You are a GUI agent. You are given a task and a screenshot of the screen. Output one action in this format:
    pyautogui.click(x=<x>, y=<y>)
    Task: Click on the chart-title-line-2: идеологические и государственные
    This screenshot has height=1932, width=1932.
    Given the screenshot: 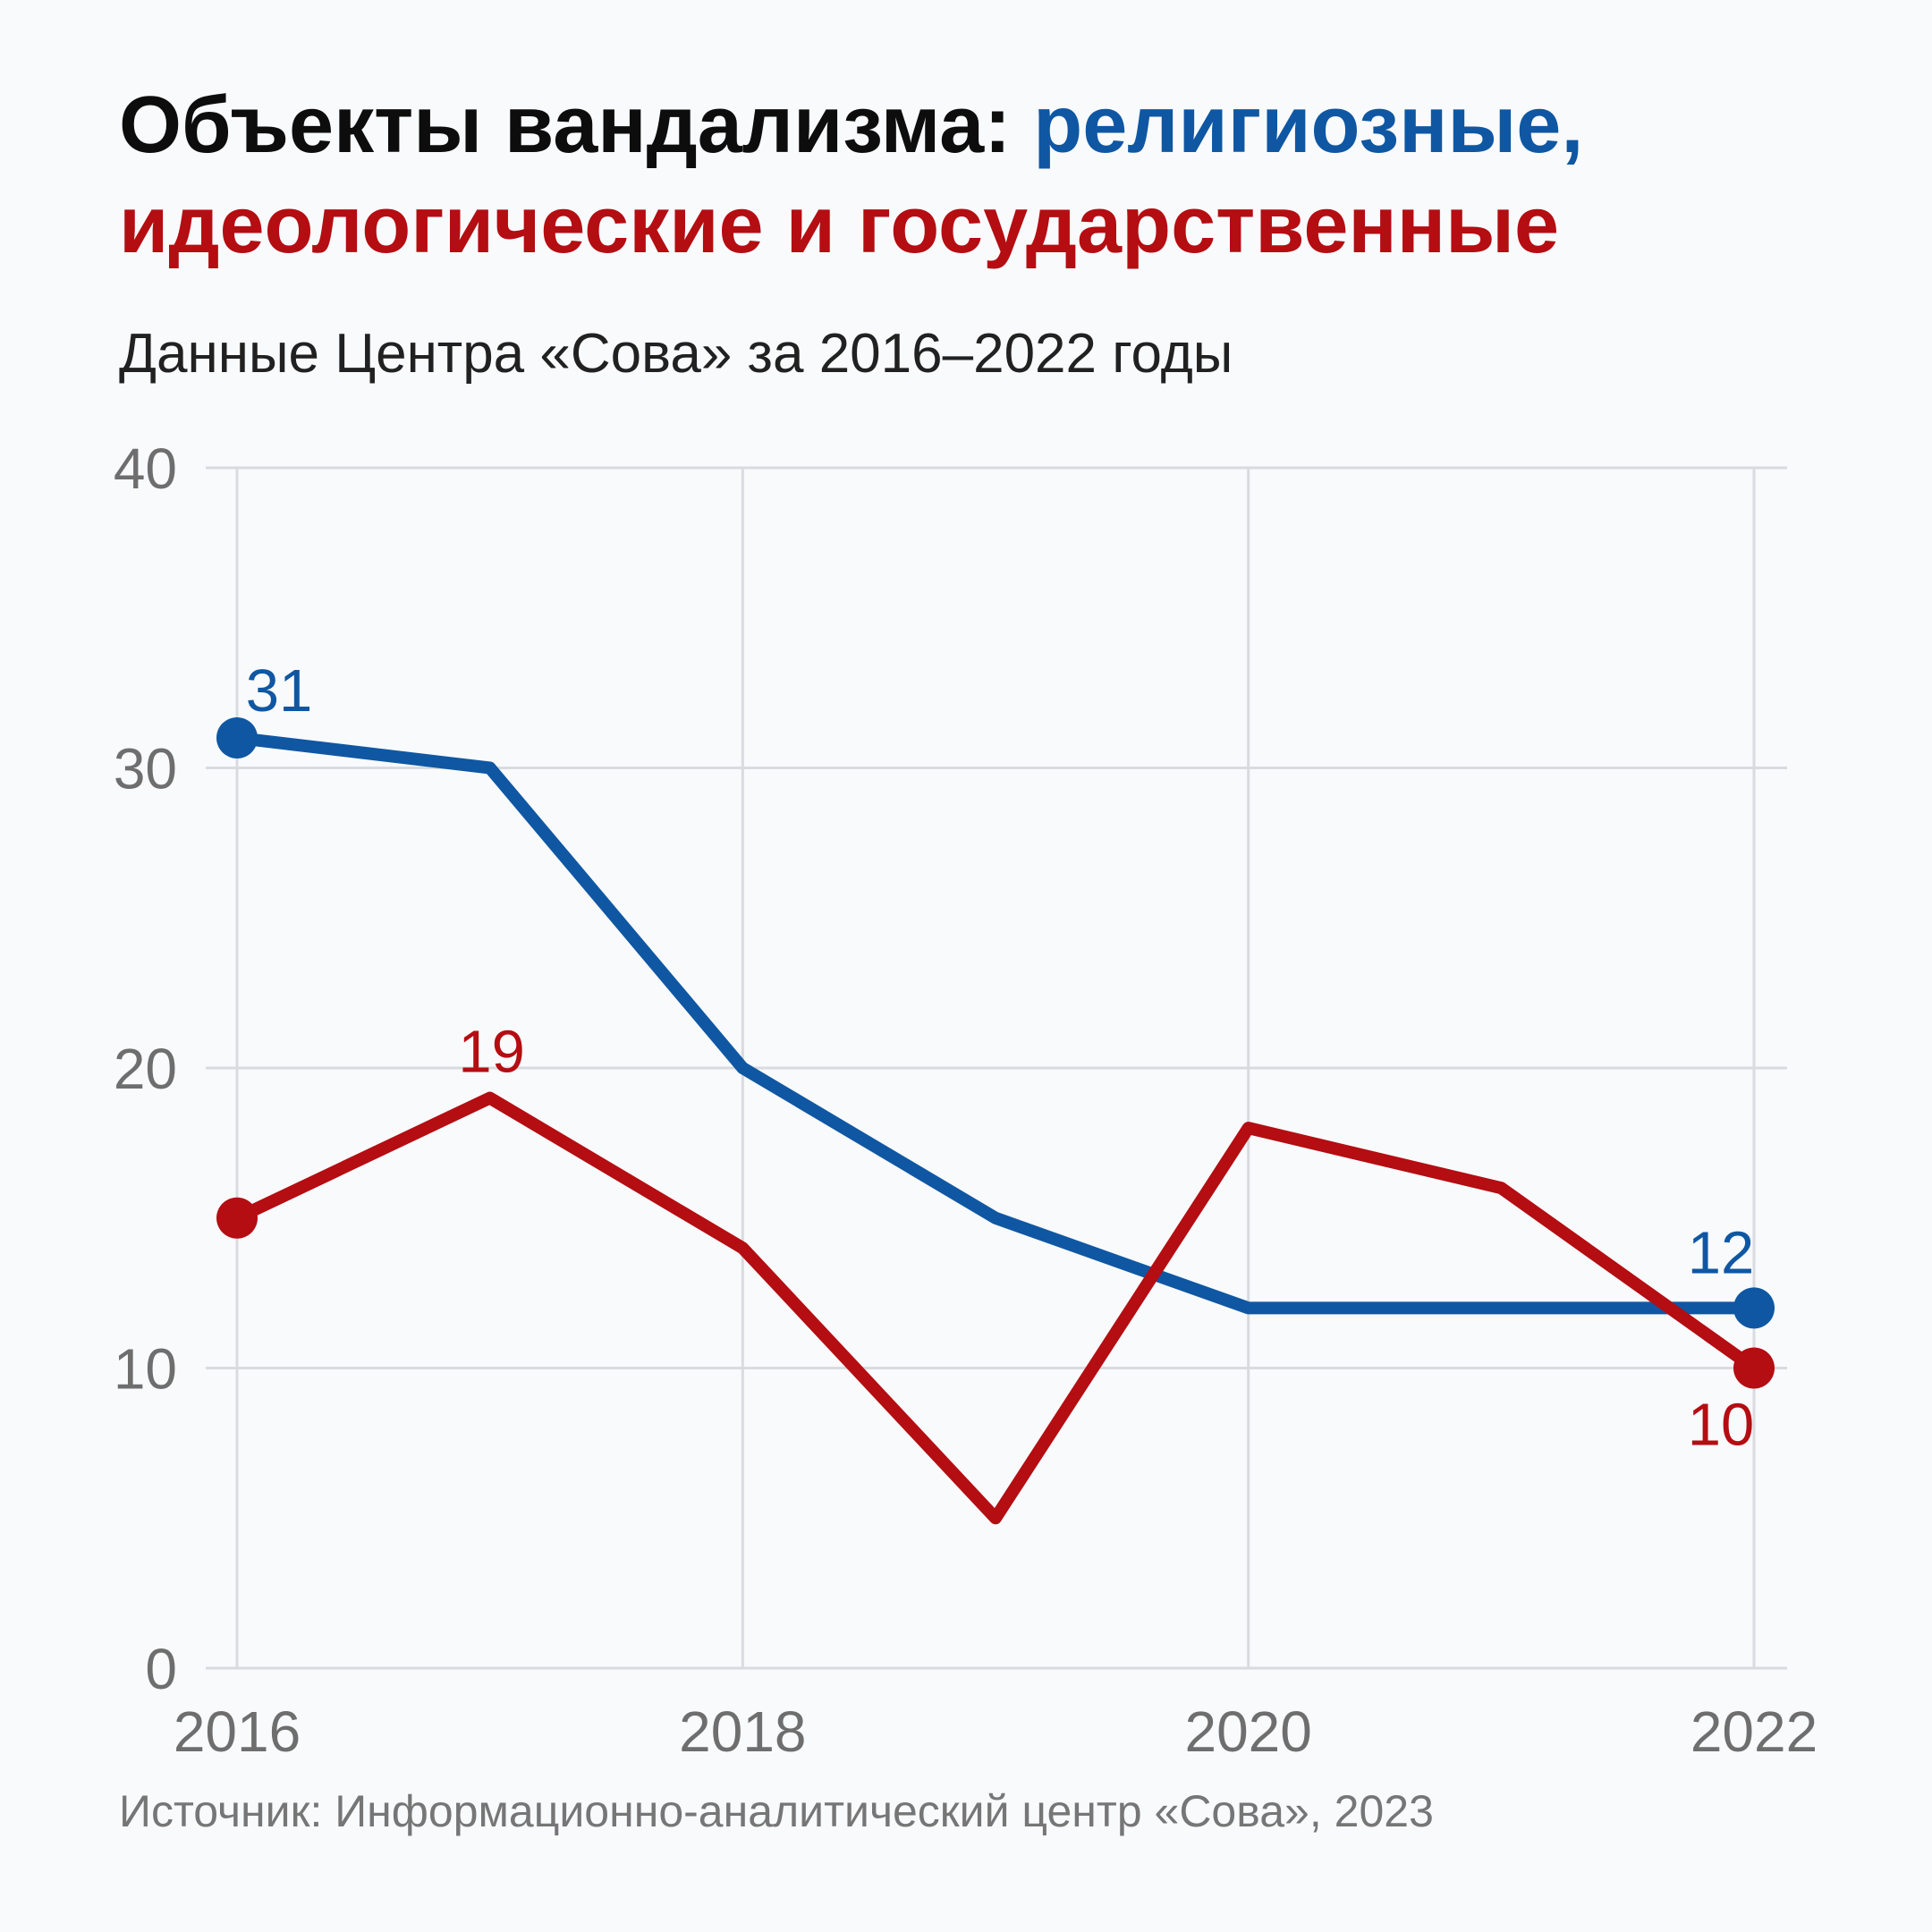 What is the action you would take?
    pyautogui.click(x=851, y=225)
    